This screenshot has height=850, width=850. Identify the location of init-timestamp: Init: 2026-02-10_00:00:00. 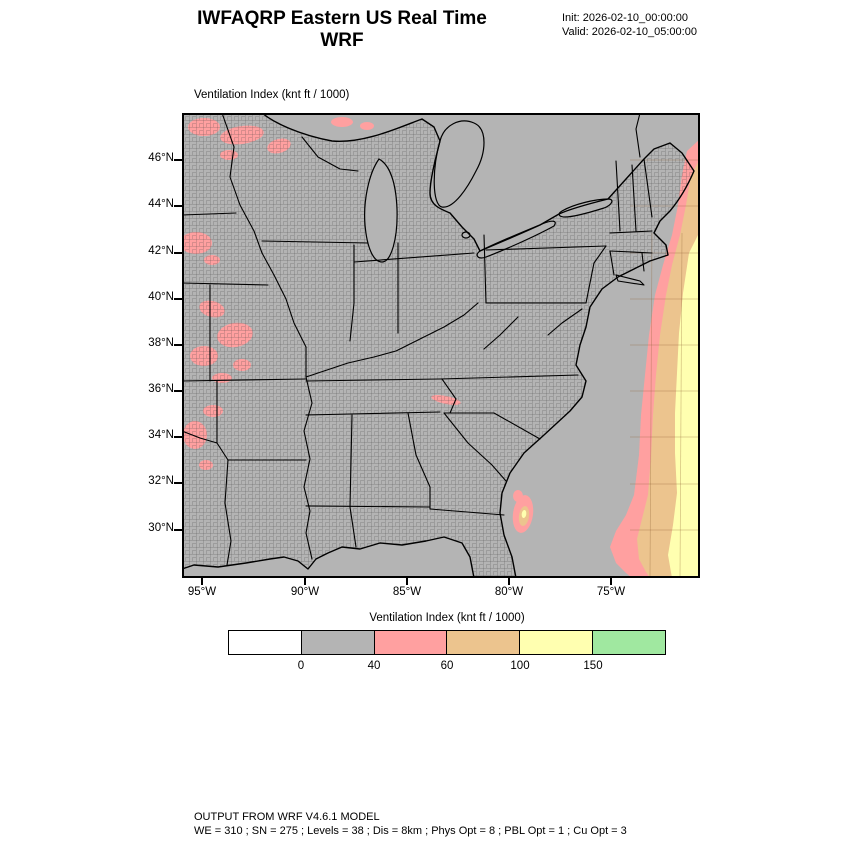
(625, 18).